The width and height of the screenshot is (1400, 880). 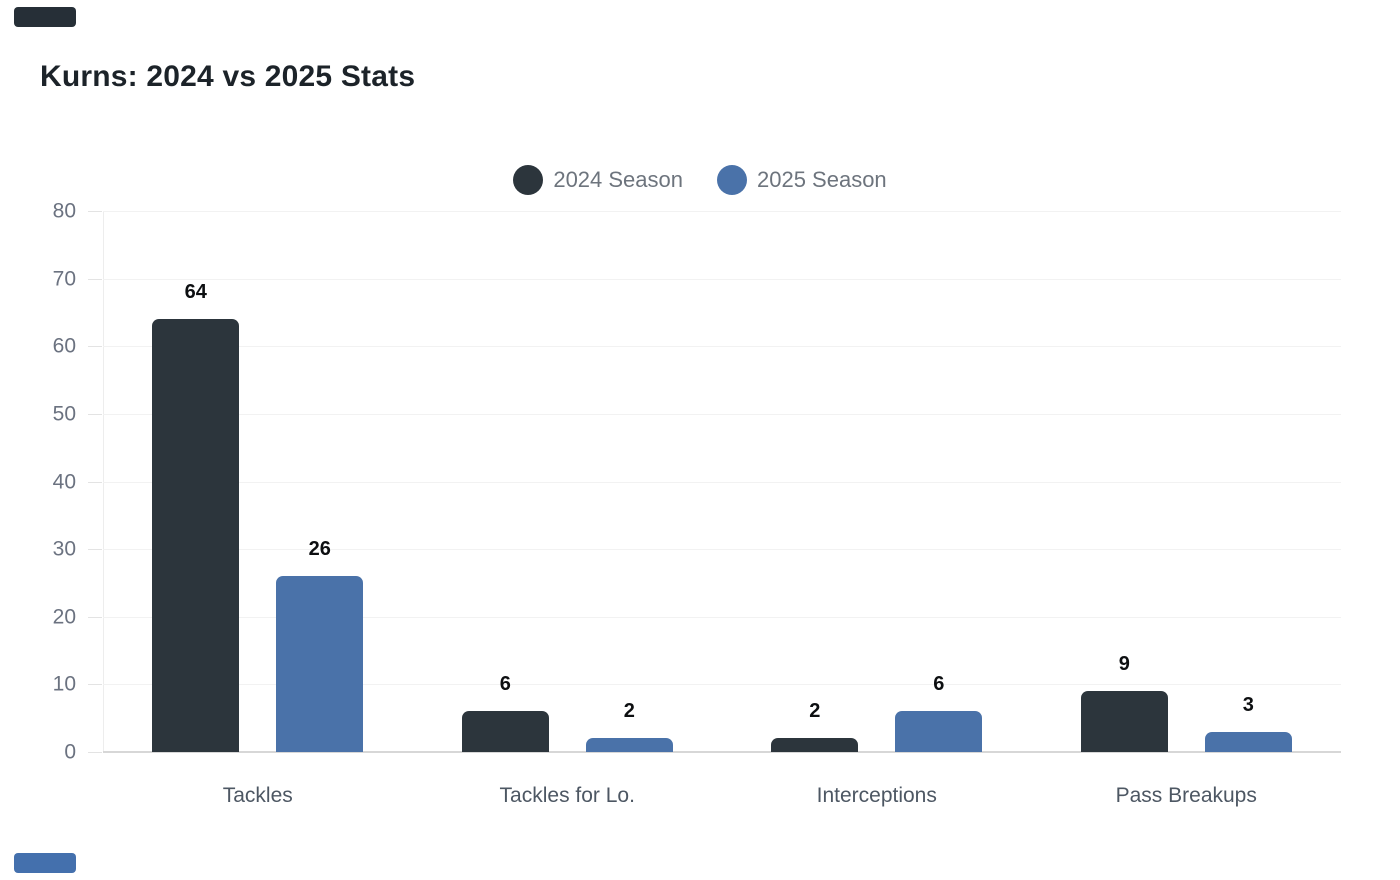 I want to click on value-label-2025-interceptions: 6, so click(x=939, y=684).